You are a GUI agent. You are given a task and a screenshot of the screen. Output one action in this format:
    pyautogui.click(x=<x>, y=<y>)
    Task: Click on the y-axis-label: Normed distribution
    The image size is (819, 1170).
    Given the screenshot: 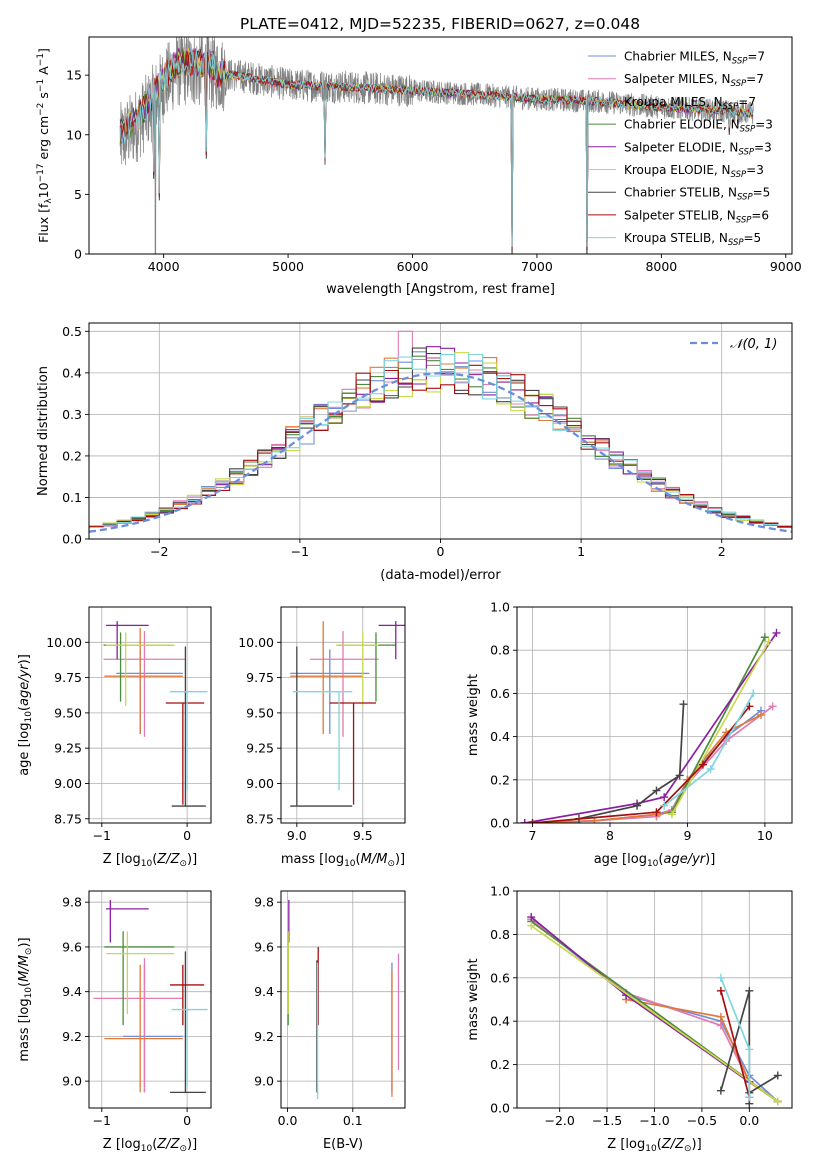 What is the action you would take?
    pyautogui.click(x=43, y=431)
    